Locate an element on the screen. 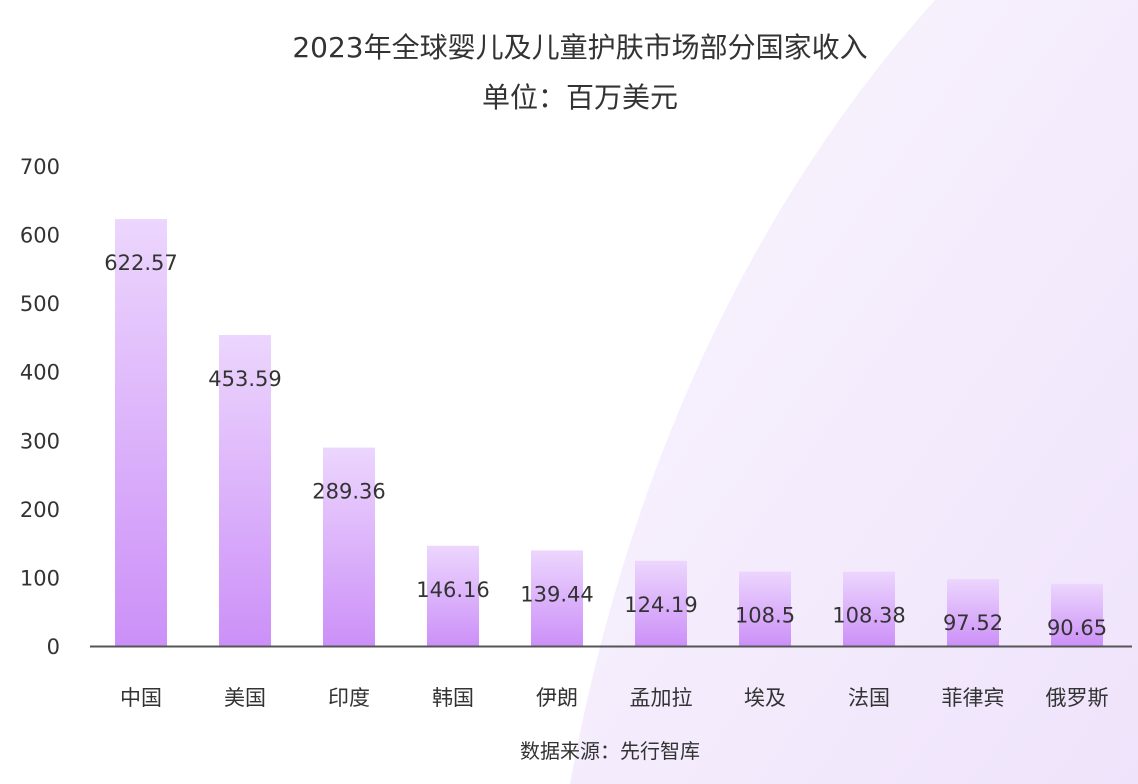  y-tick-label: 0 is located at coordinates (53, 647).